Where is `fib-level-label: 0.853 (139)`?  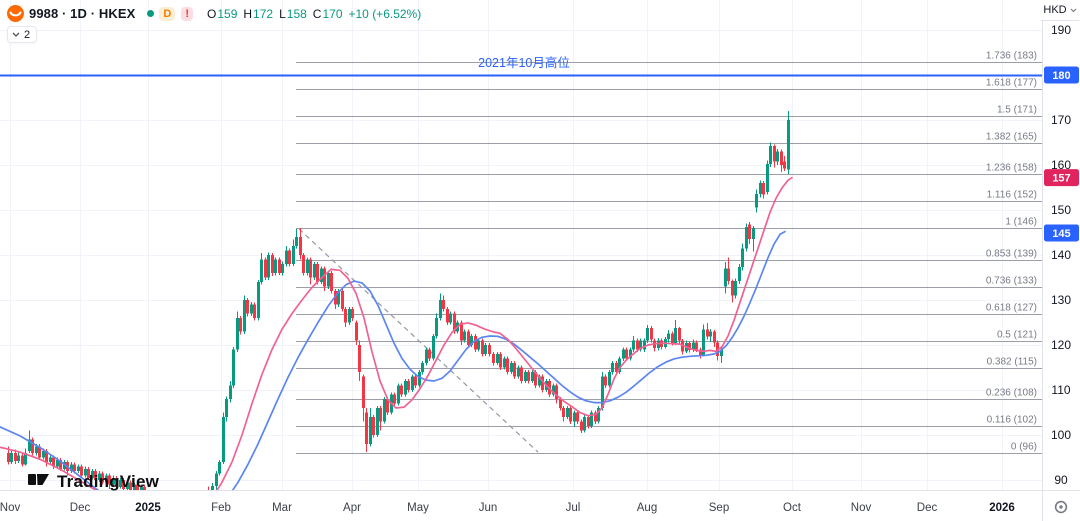
fib-level-label: 0.853 (139) is located at coordinates (1011, 254).